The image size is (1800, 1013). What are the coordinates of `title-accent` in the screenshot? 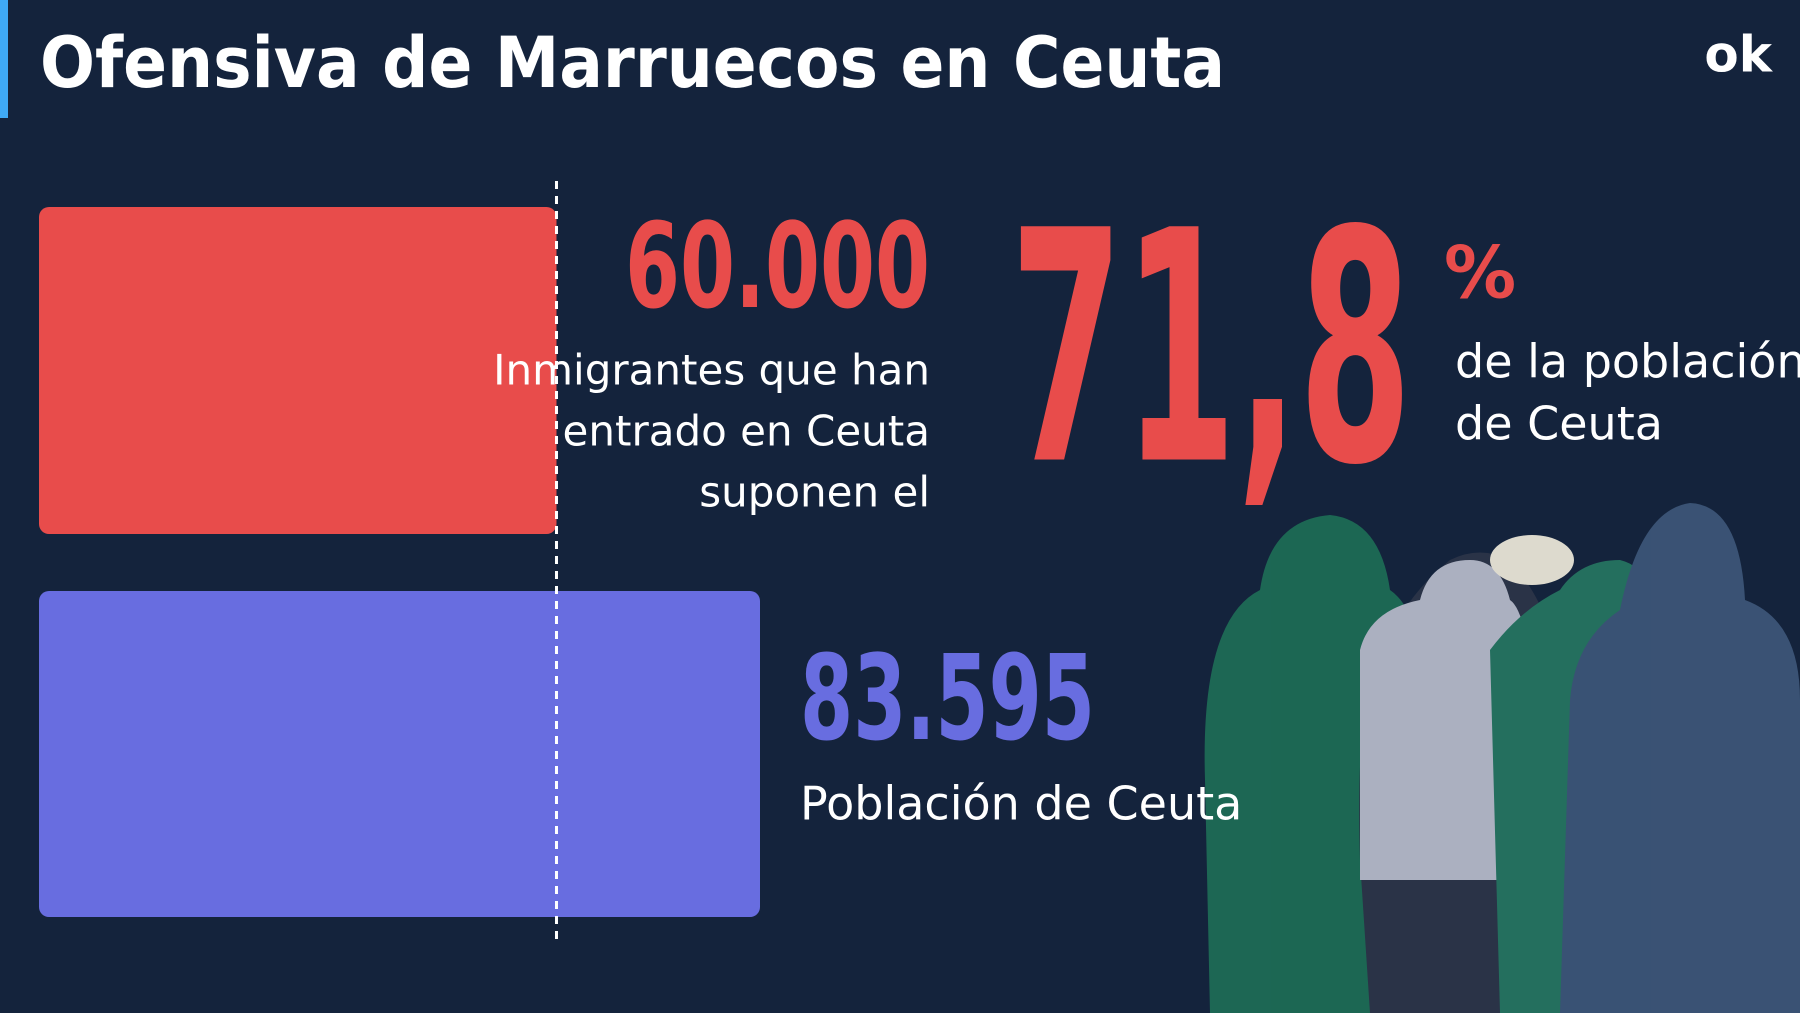 It's located at (4, 59).